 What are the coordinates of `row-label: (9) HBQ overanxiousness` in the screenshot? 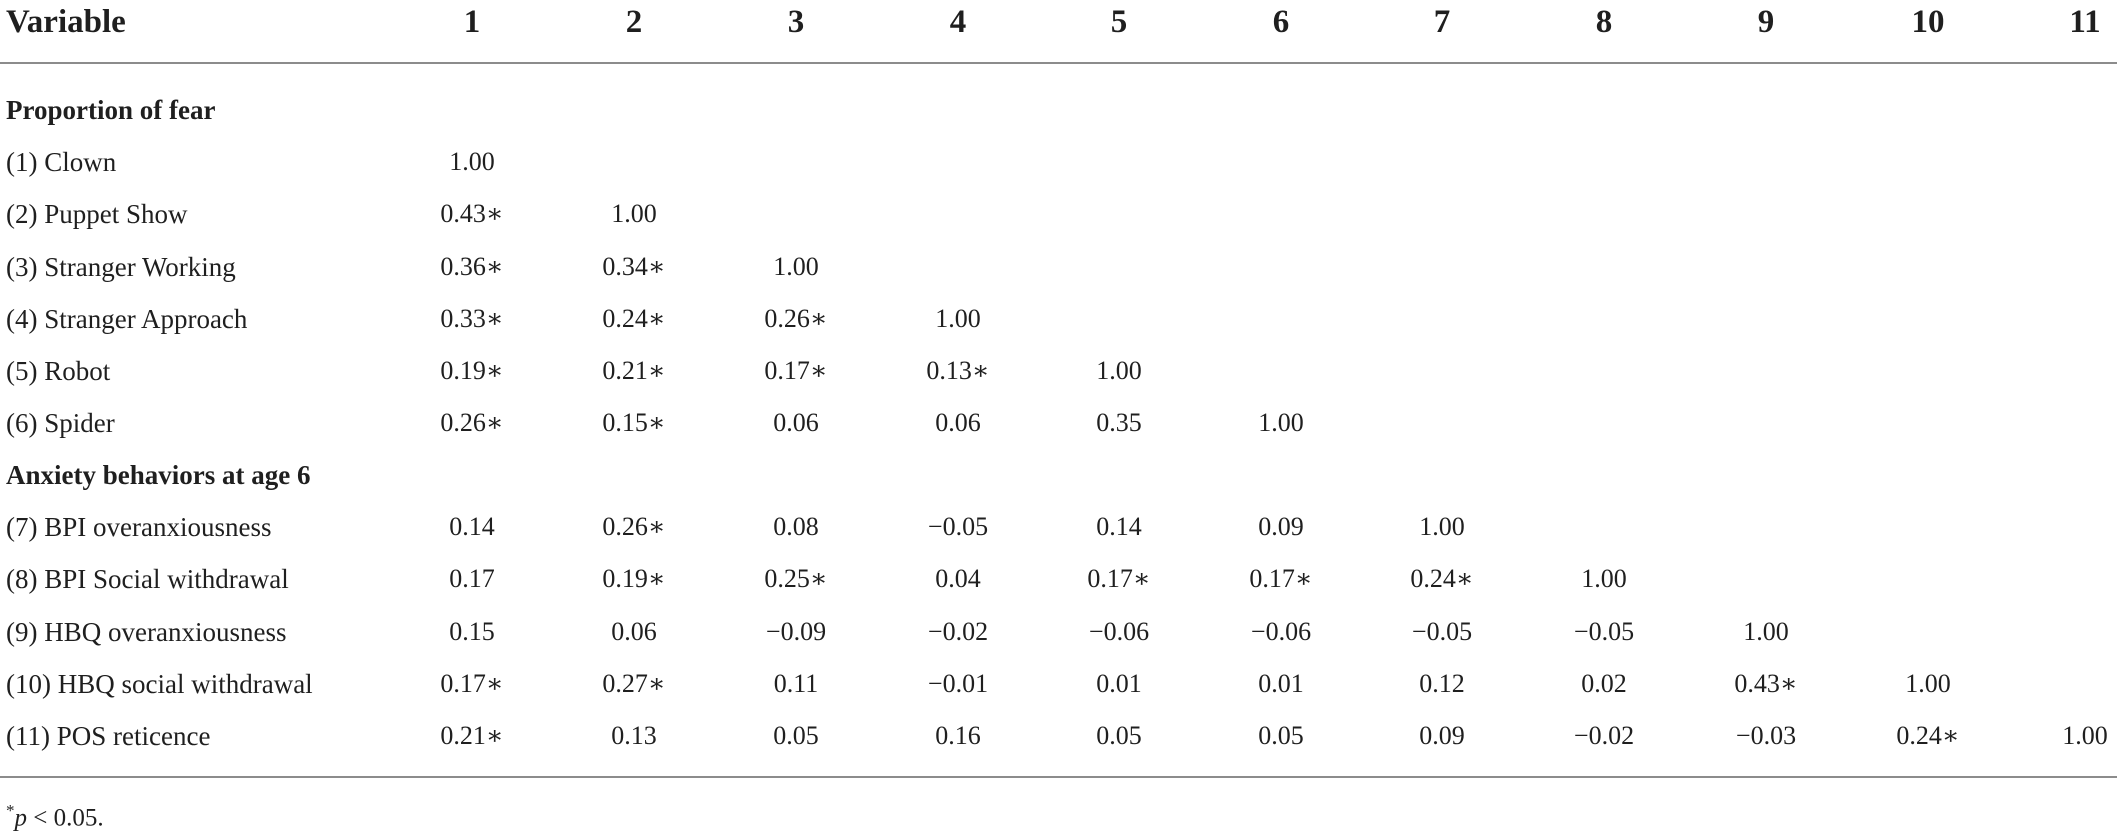 It's located at (146, 631).